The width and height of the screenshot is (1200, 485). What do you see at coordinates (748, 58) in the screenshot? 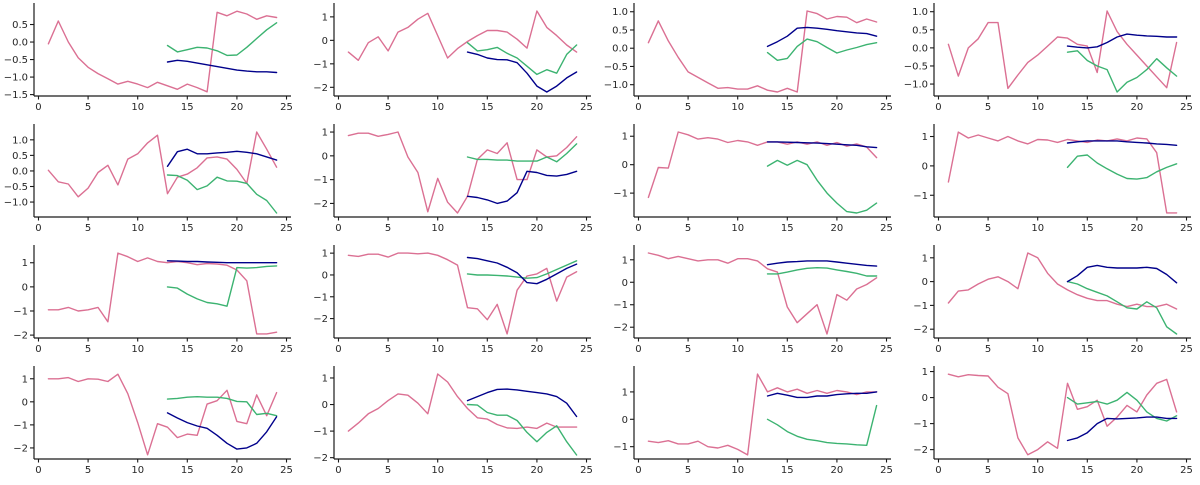
I see `subplot-0-2: 0 5 10 15 20 25 1.0 0.5 0.0 −0.5 −1.0` at bounding box center [748, 58].